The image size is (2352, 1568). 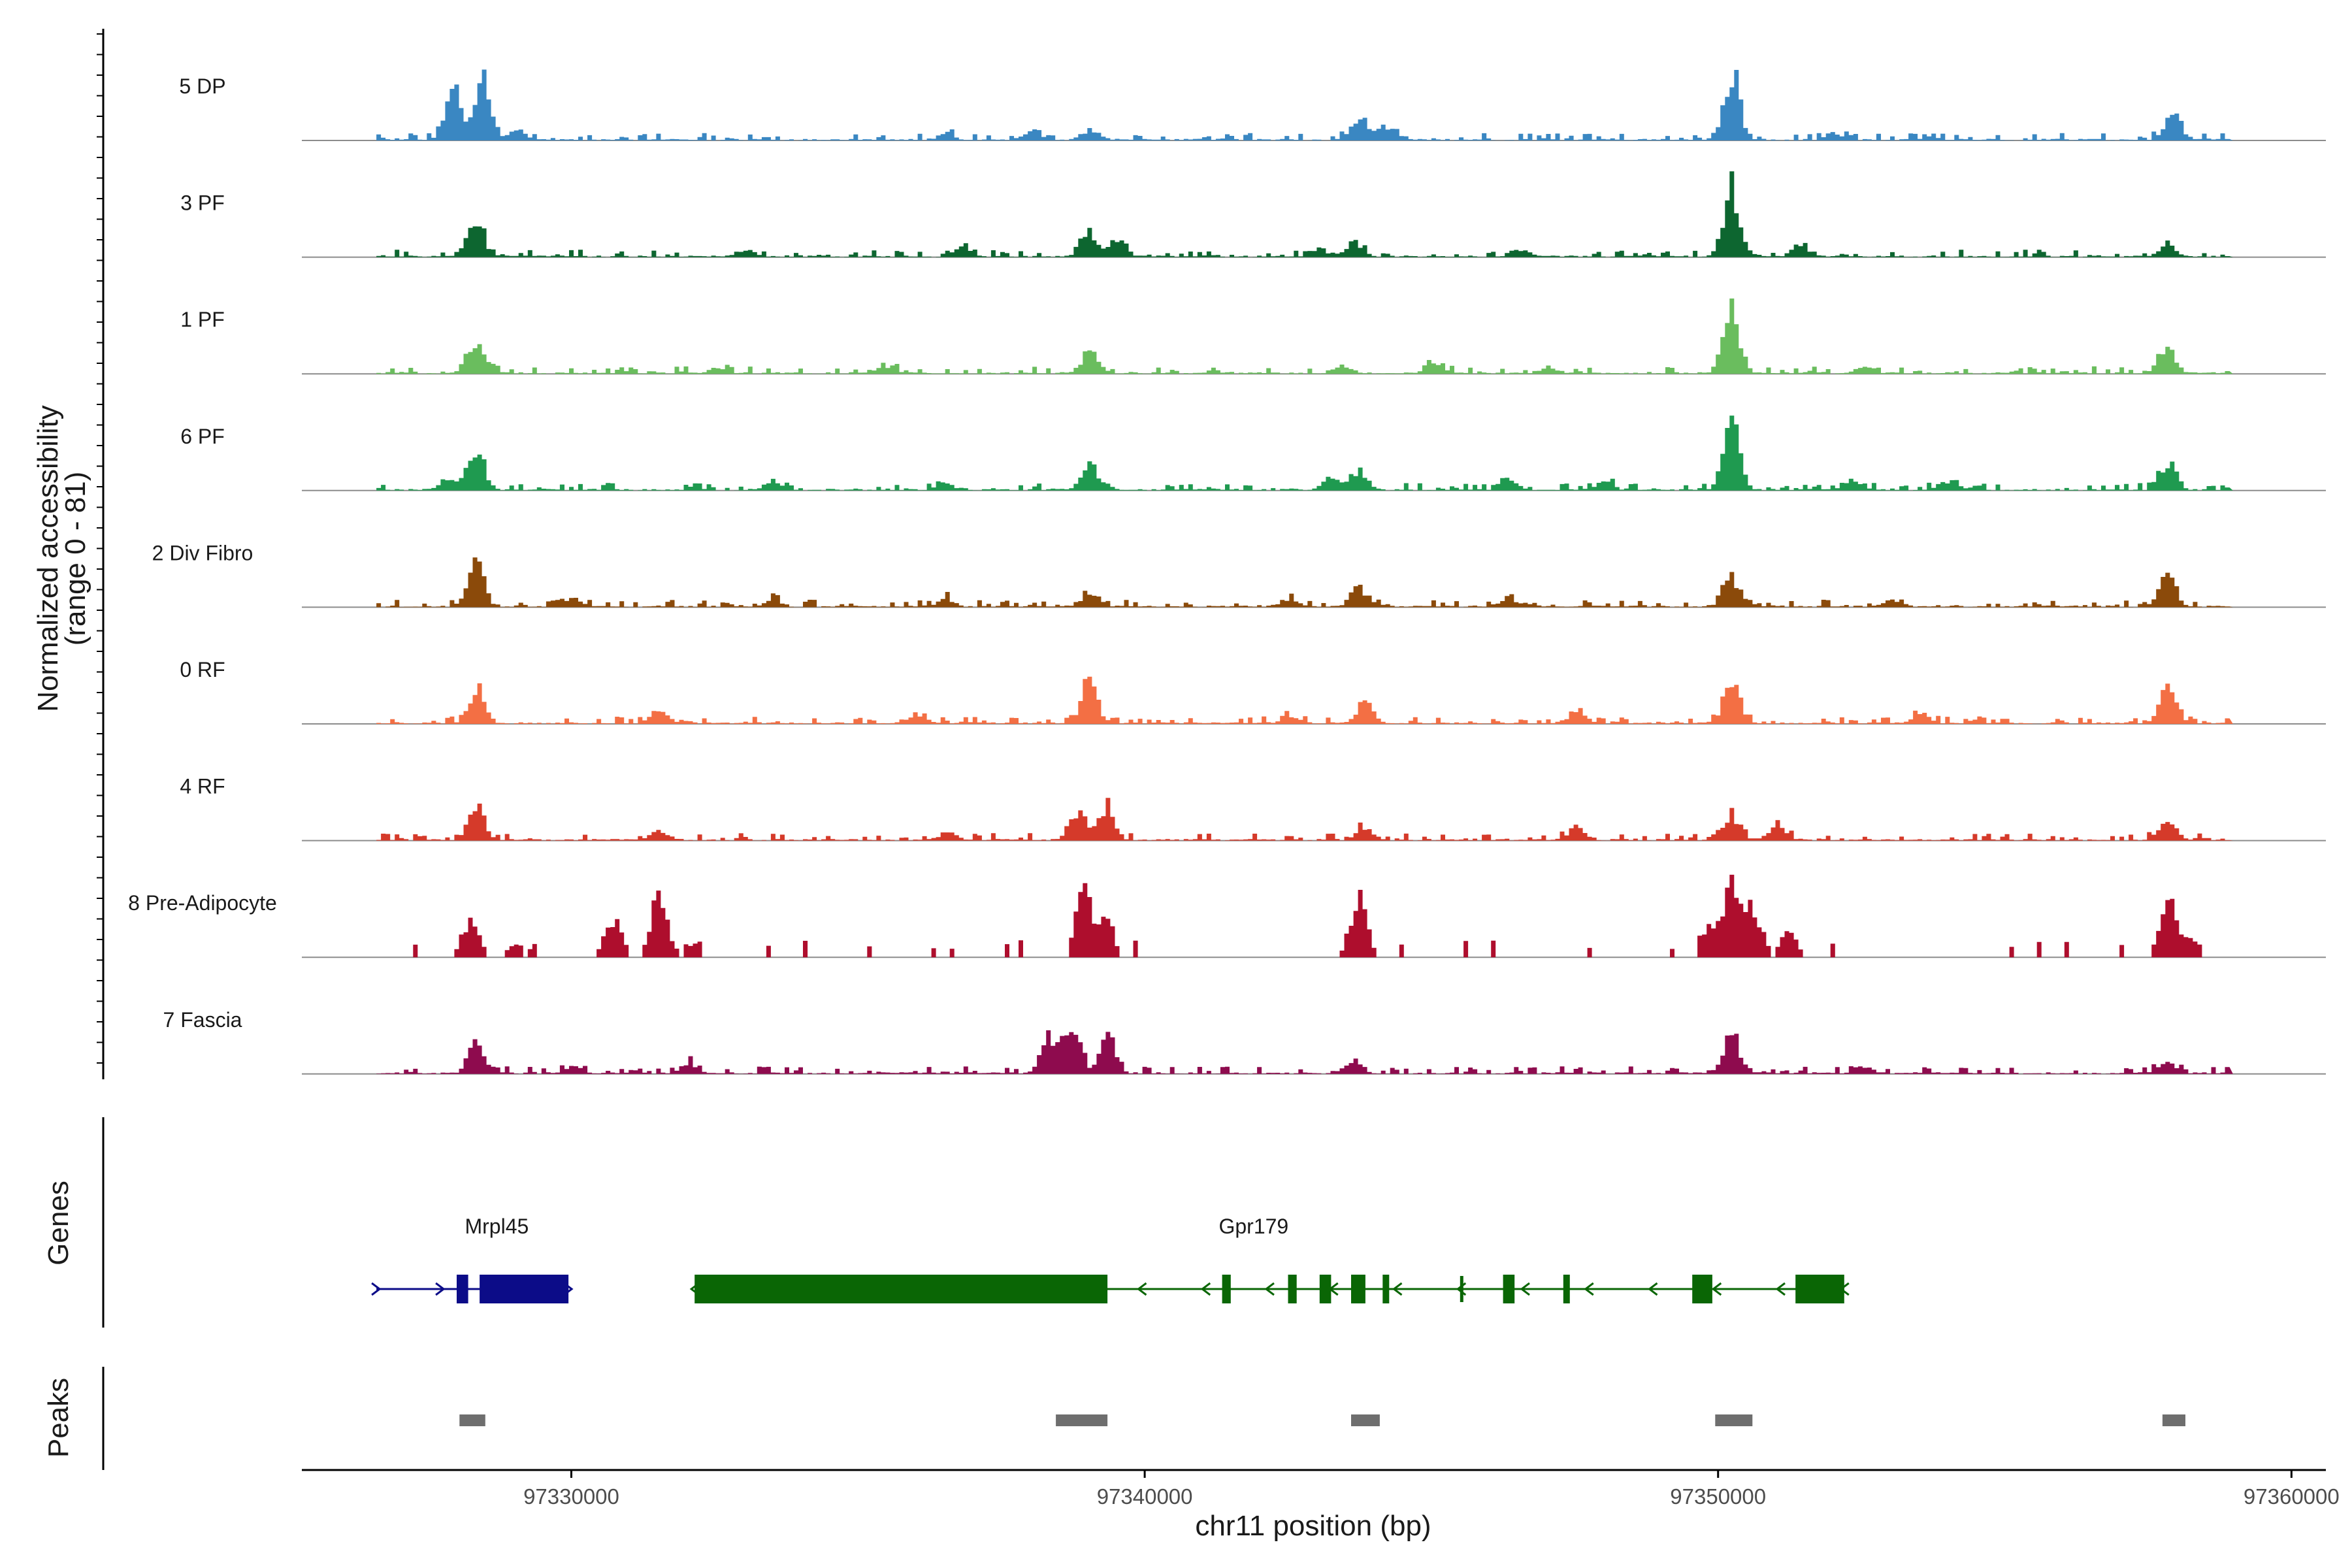 I want to click on gene-label: Gpr179, so click(x=1253, y=1226).